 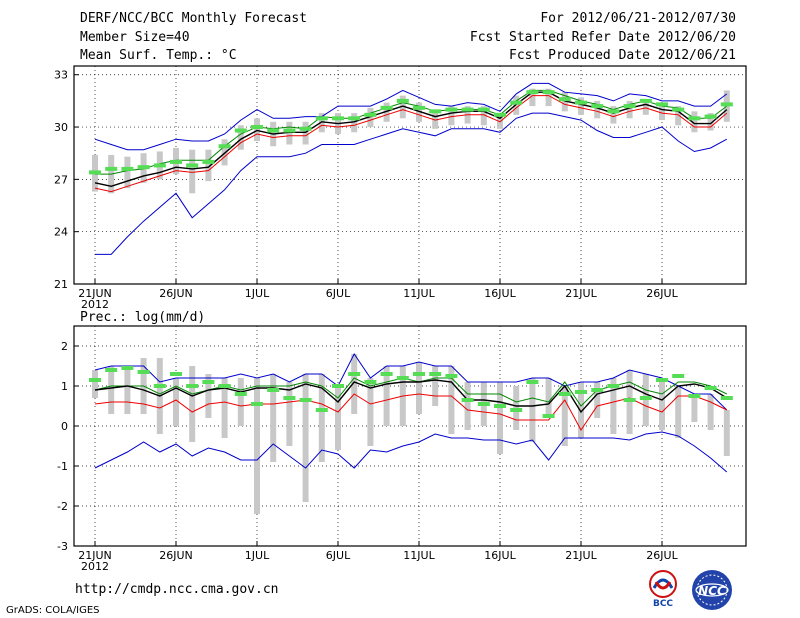 I want to click on panel1-upper-line, so click(x=411, y=132).